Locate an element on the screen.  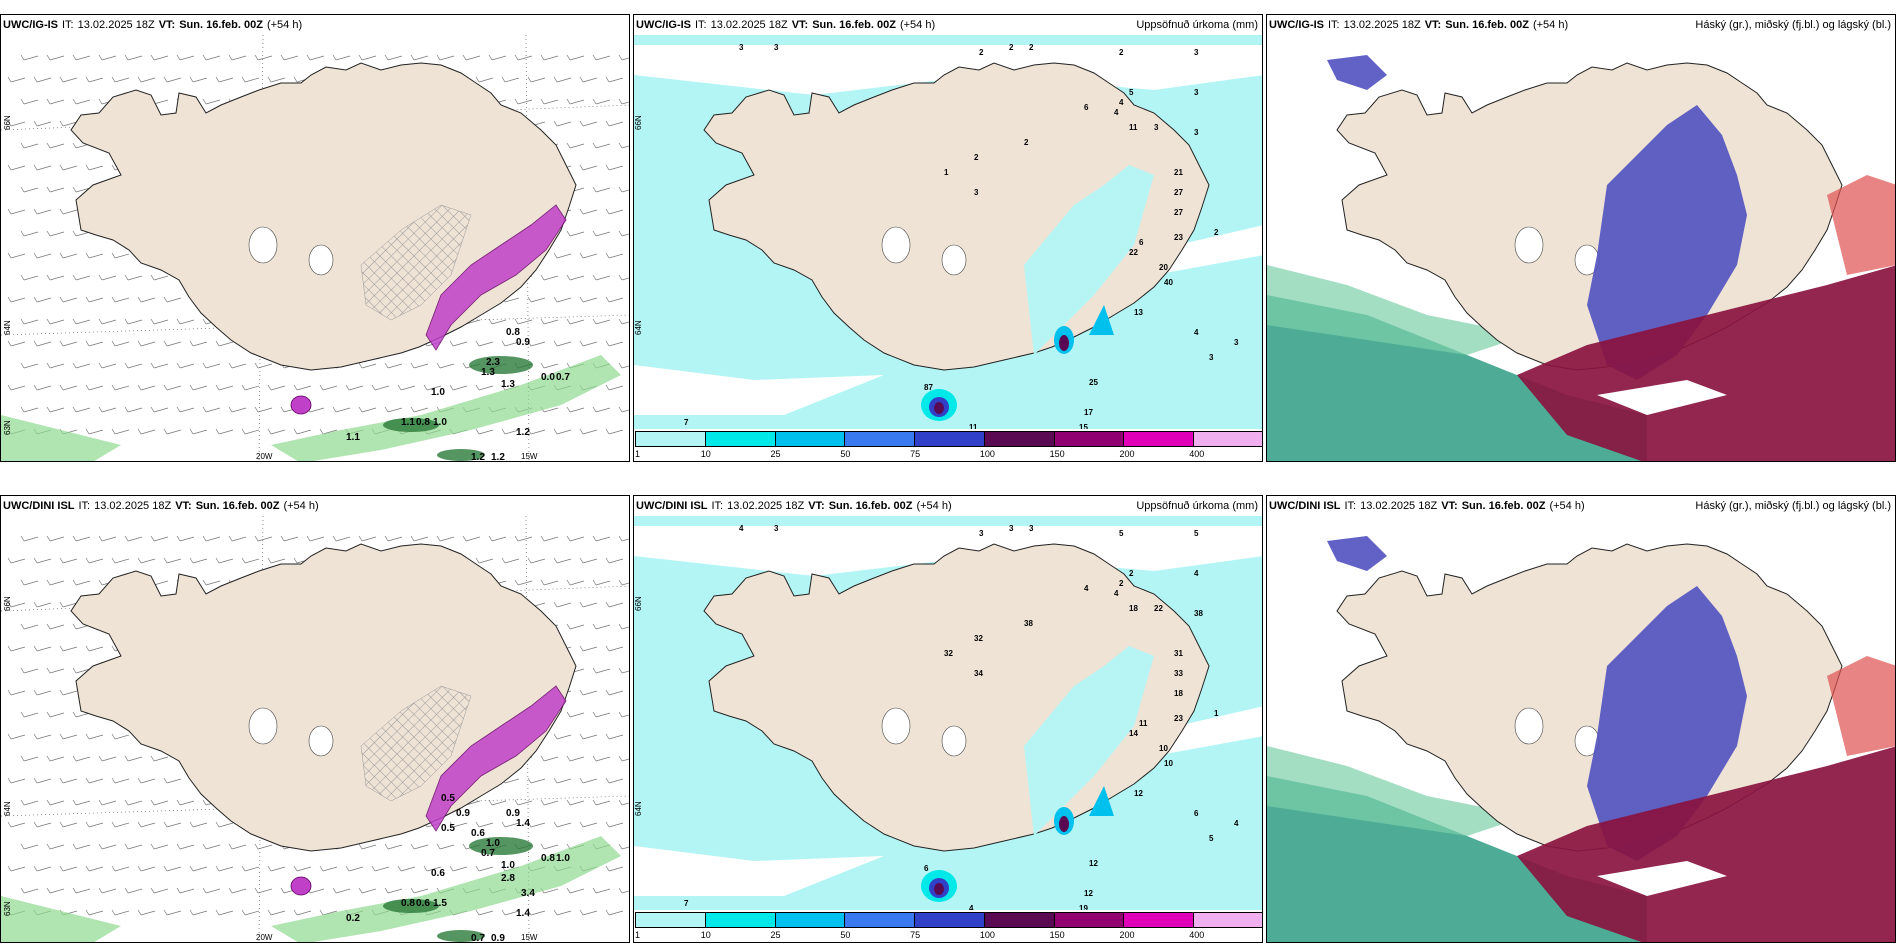
wind-value: 0.6 is located at coordinates (478, 833).